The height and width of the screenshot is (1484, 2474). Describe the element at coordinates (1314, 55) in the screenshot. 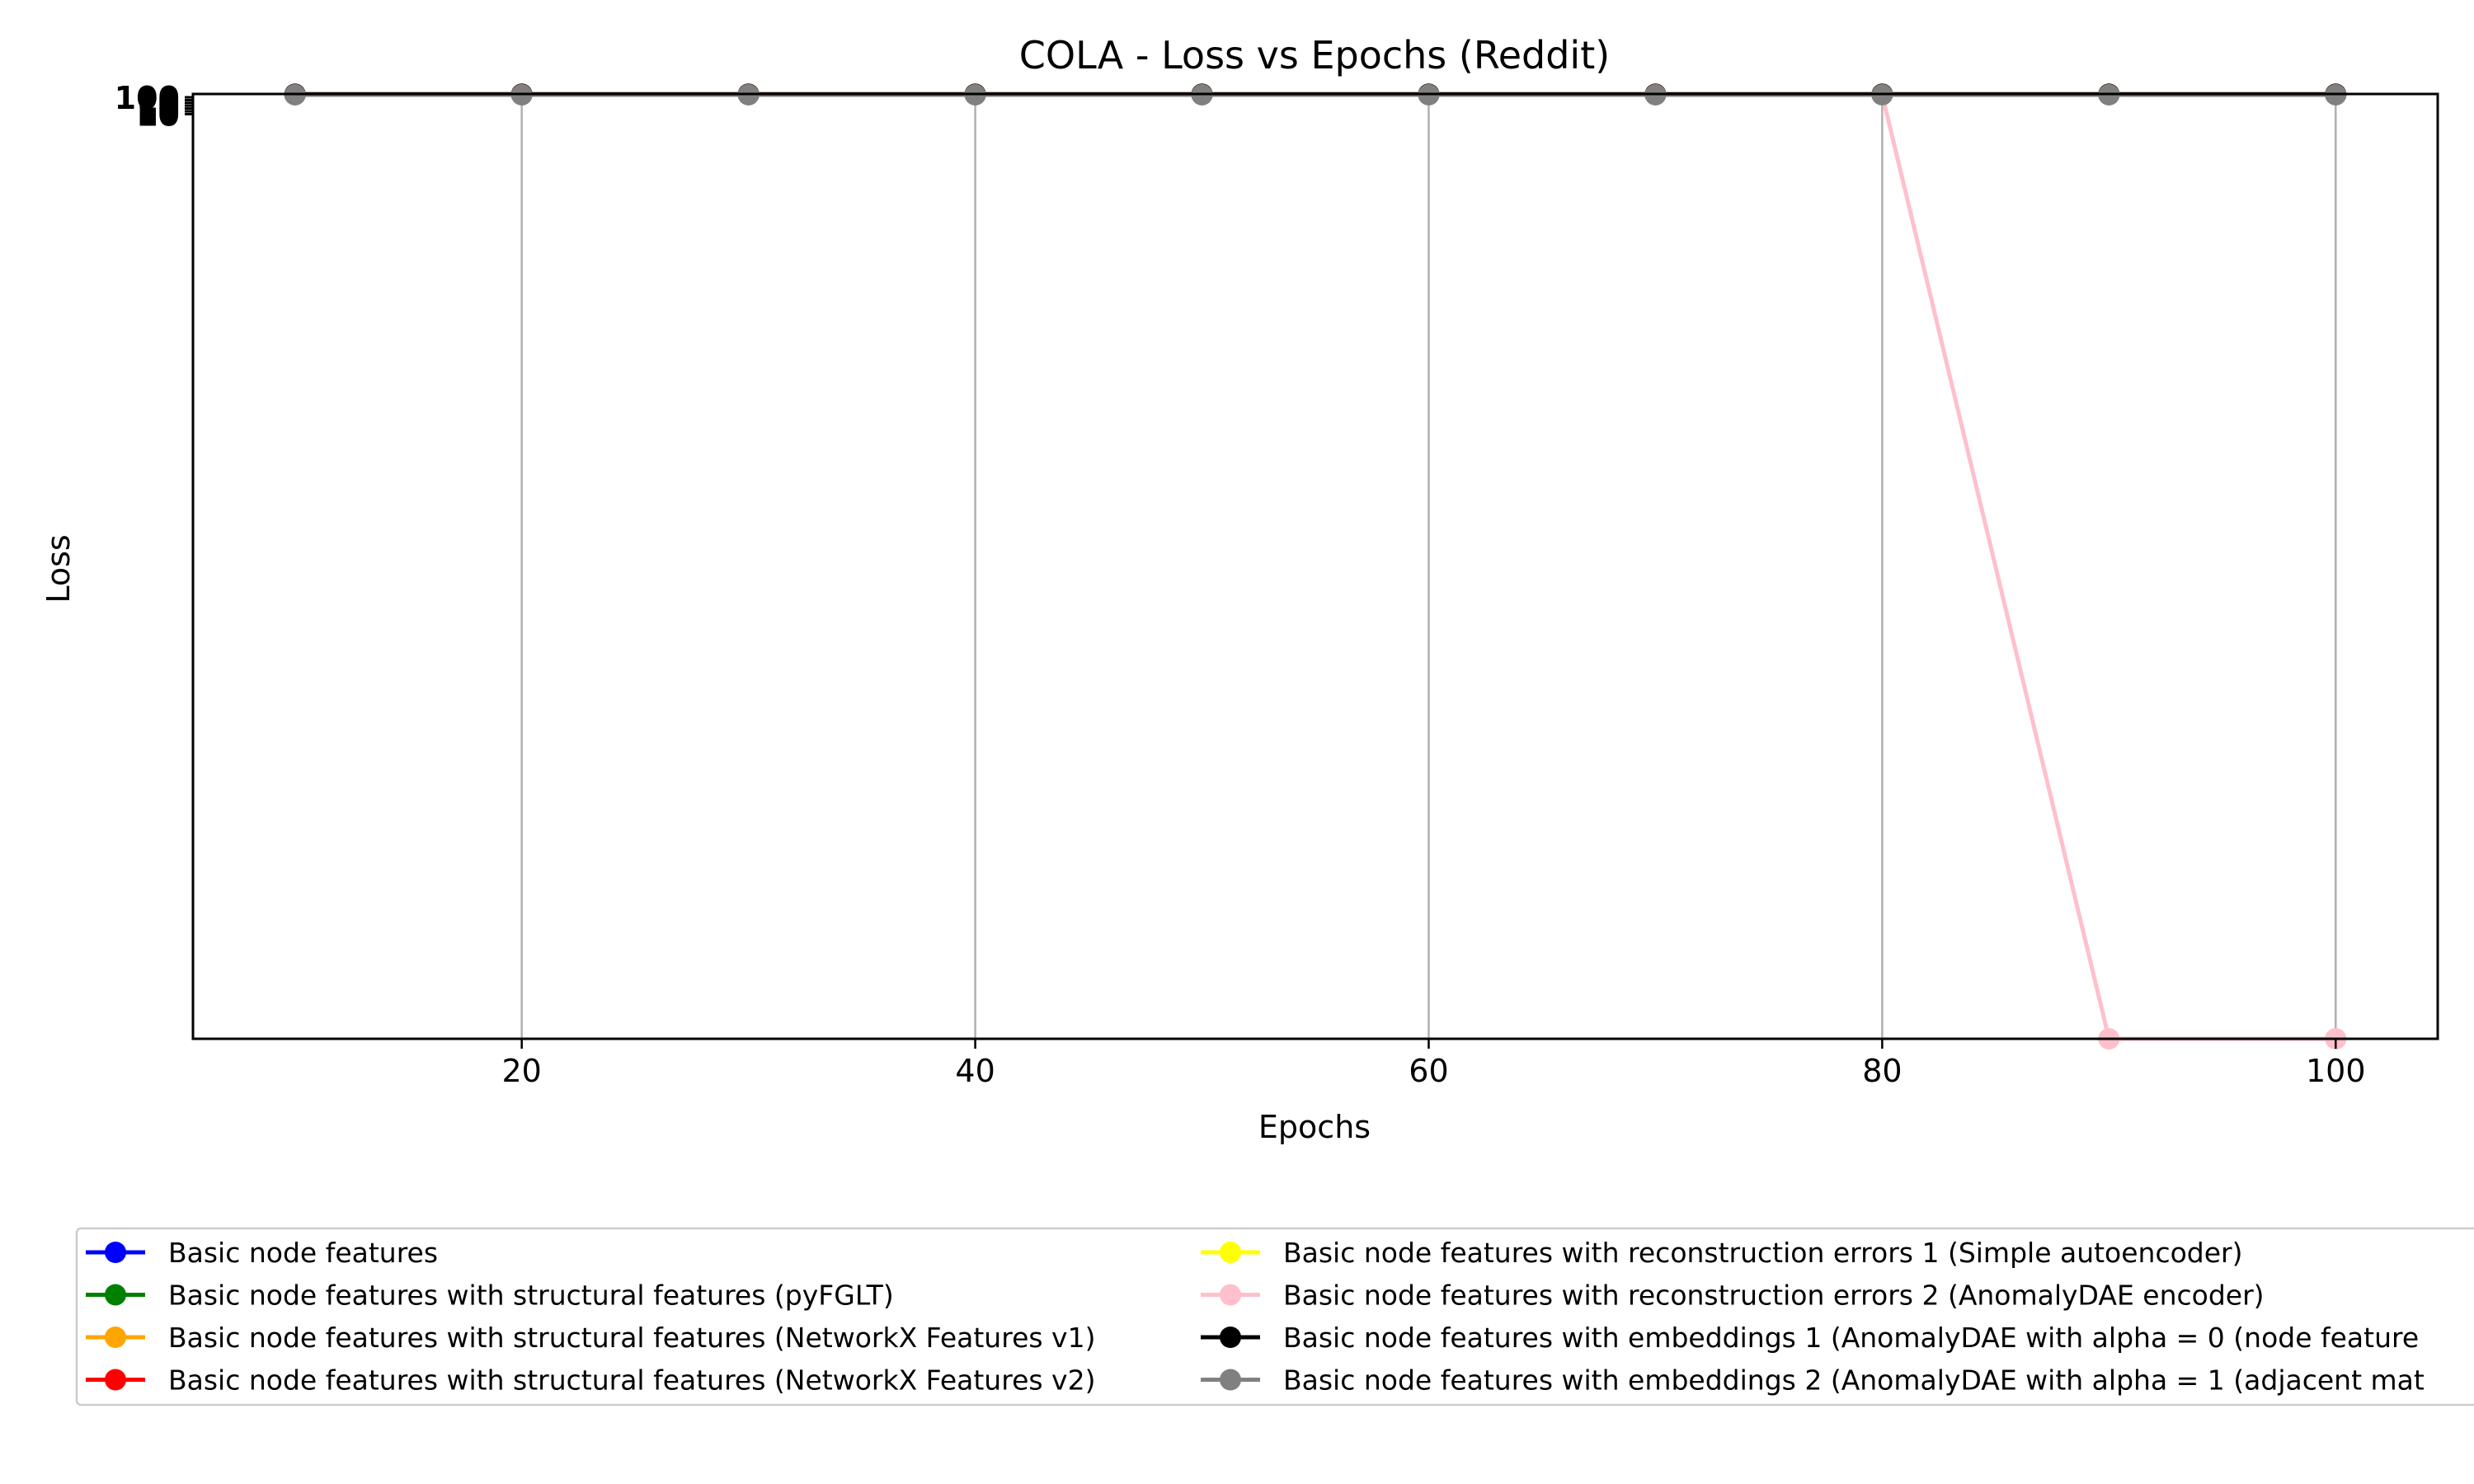

I see `chart-title: COLA - Loss vs Epochs (Reddit)` at that location.